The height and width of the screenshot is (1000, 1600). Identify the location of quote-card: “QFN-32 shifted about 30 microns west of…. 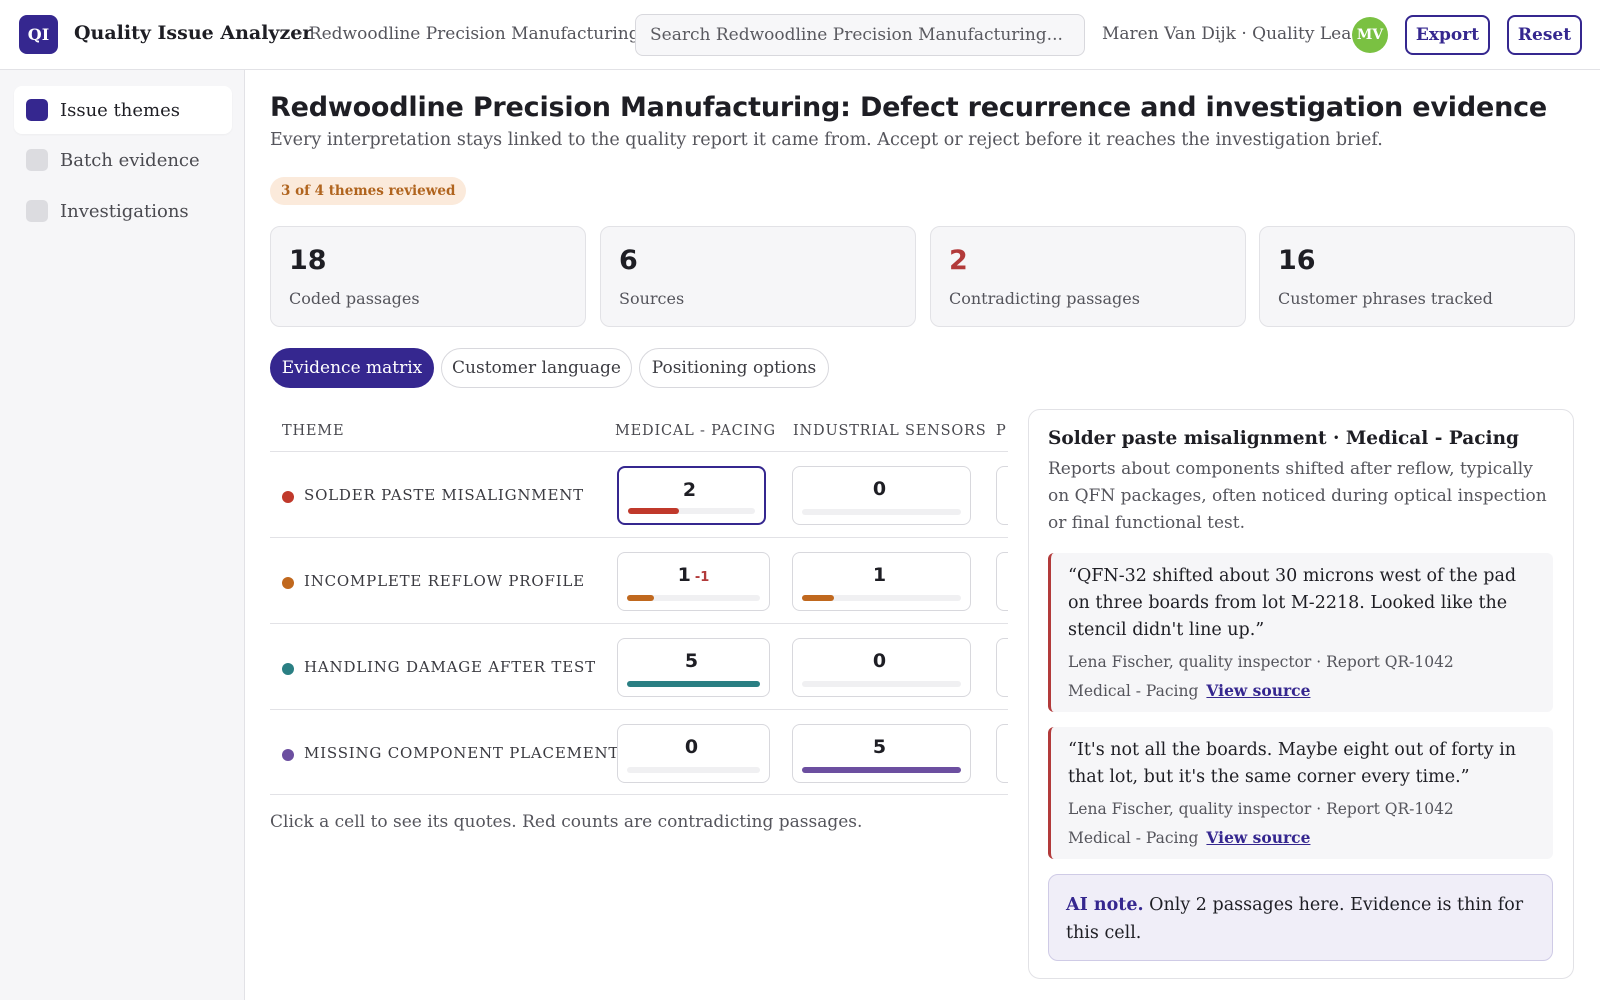
(1300, 632).